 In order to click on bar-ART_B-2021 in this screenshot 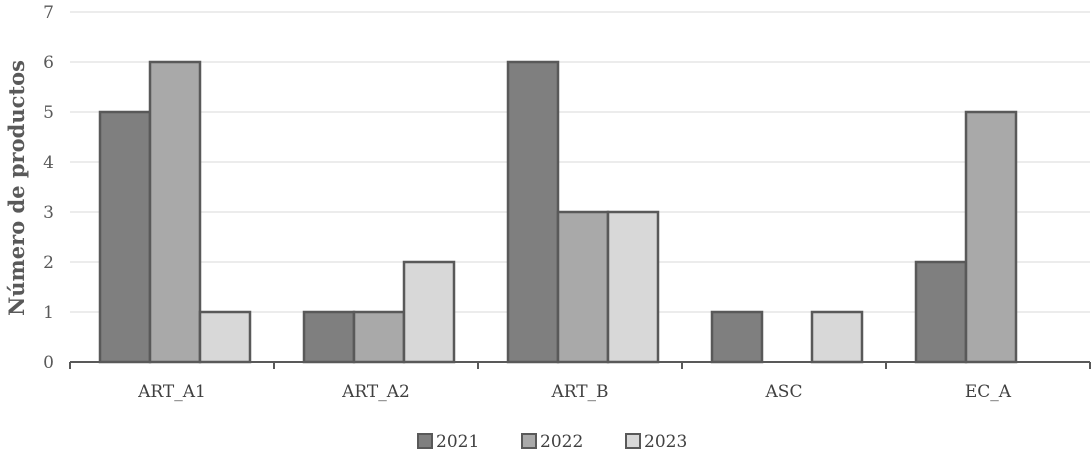, I will do `click(533, 212)`.